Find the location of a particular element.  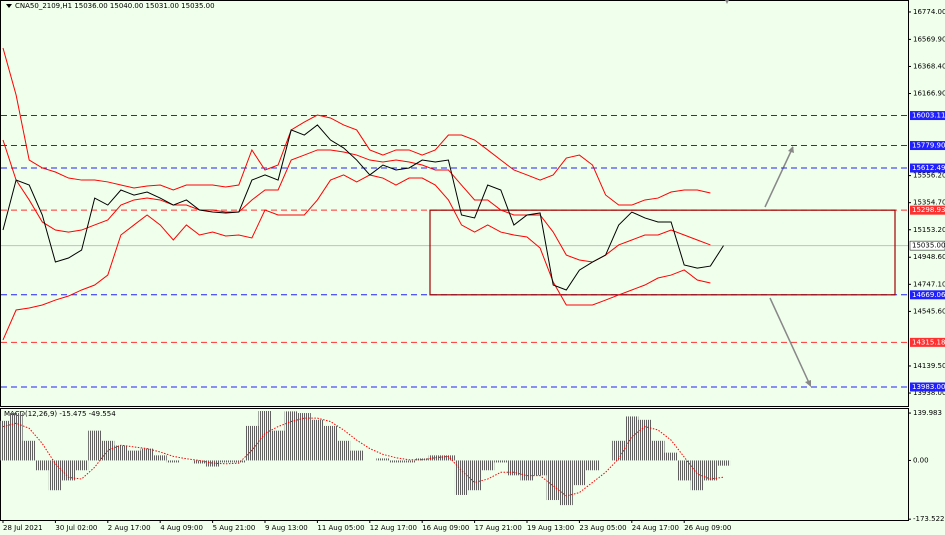

x-tick-label: 12 Aug 17:00 is located at coordinates (393, 528).